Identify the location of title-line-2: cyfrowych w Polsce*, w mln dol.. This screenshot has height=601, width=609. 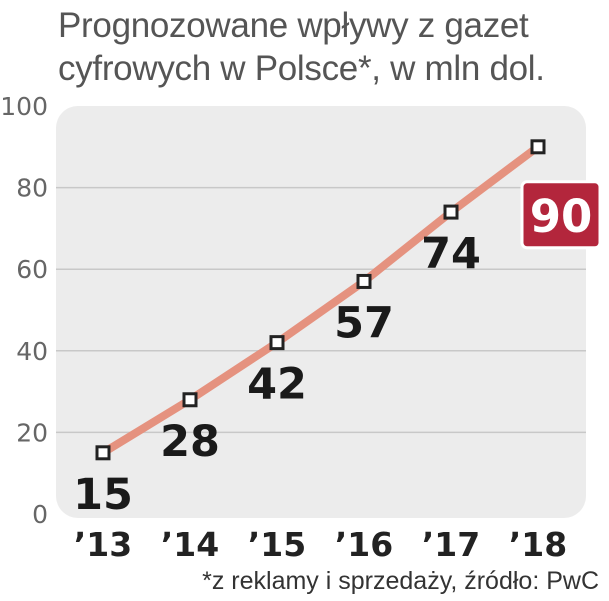
(301, 68).